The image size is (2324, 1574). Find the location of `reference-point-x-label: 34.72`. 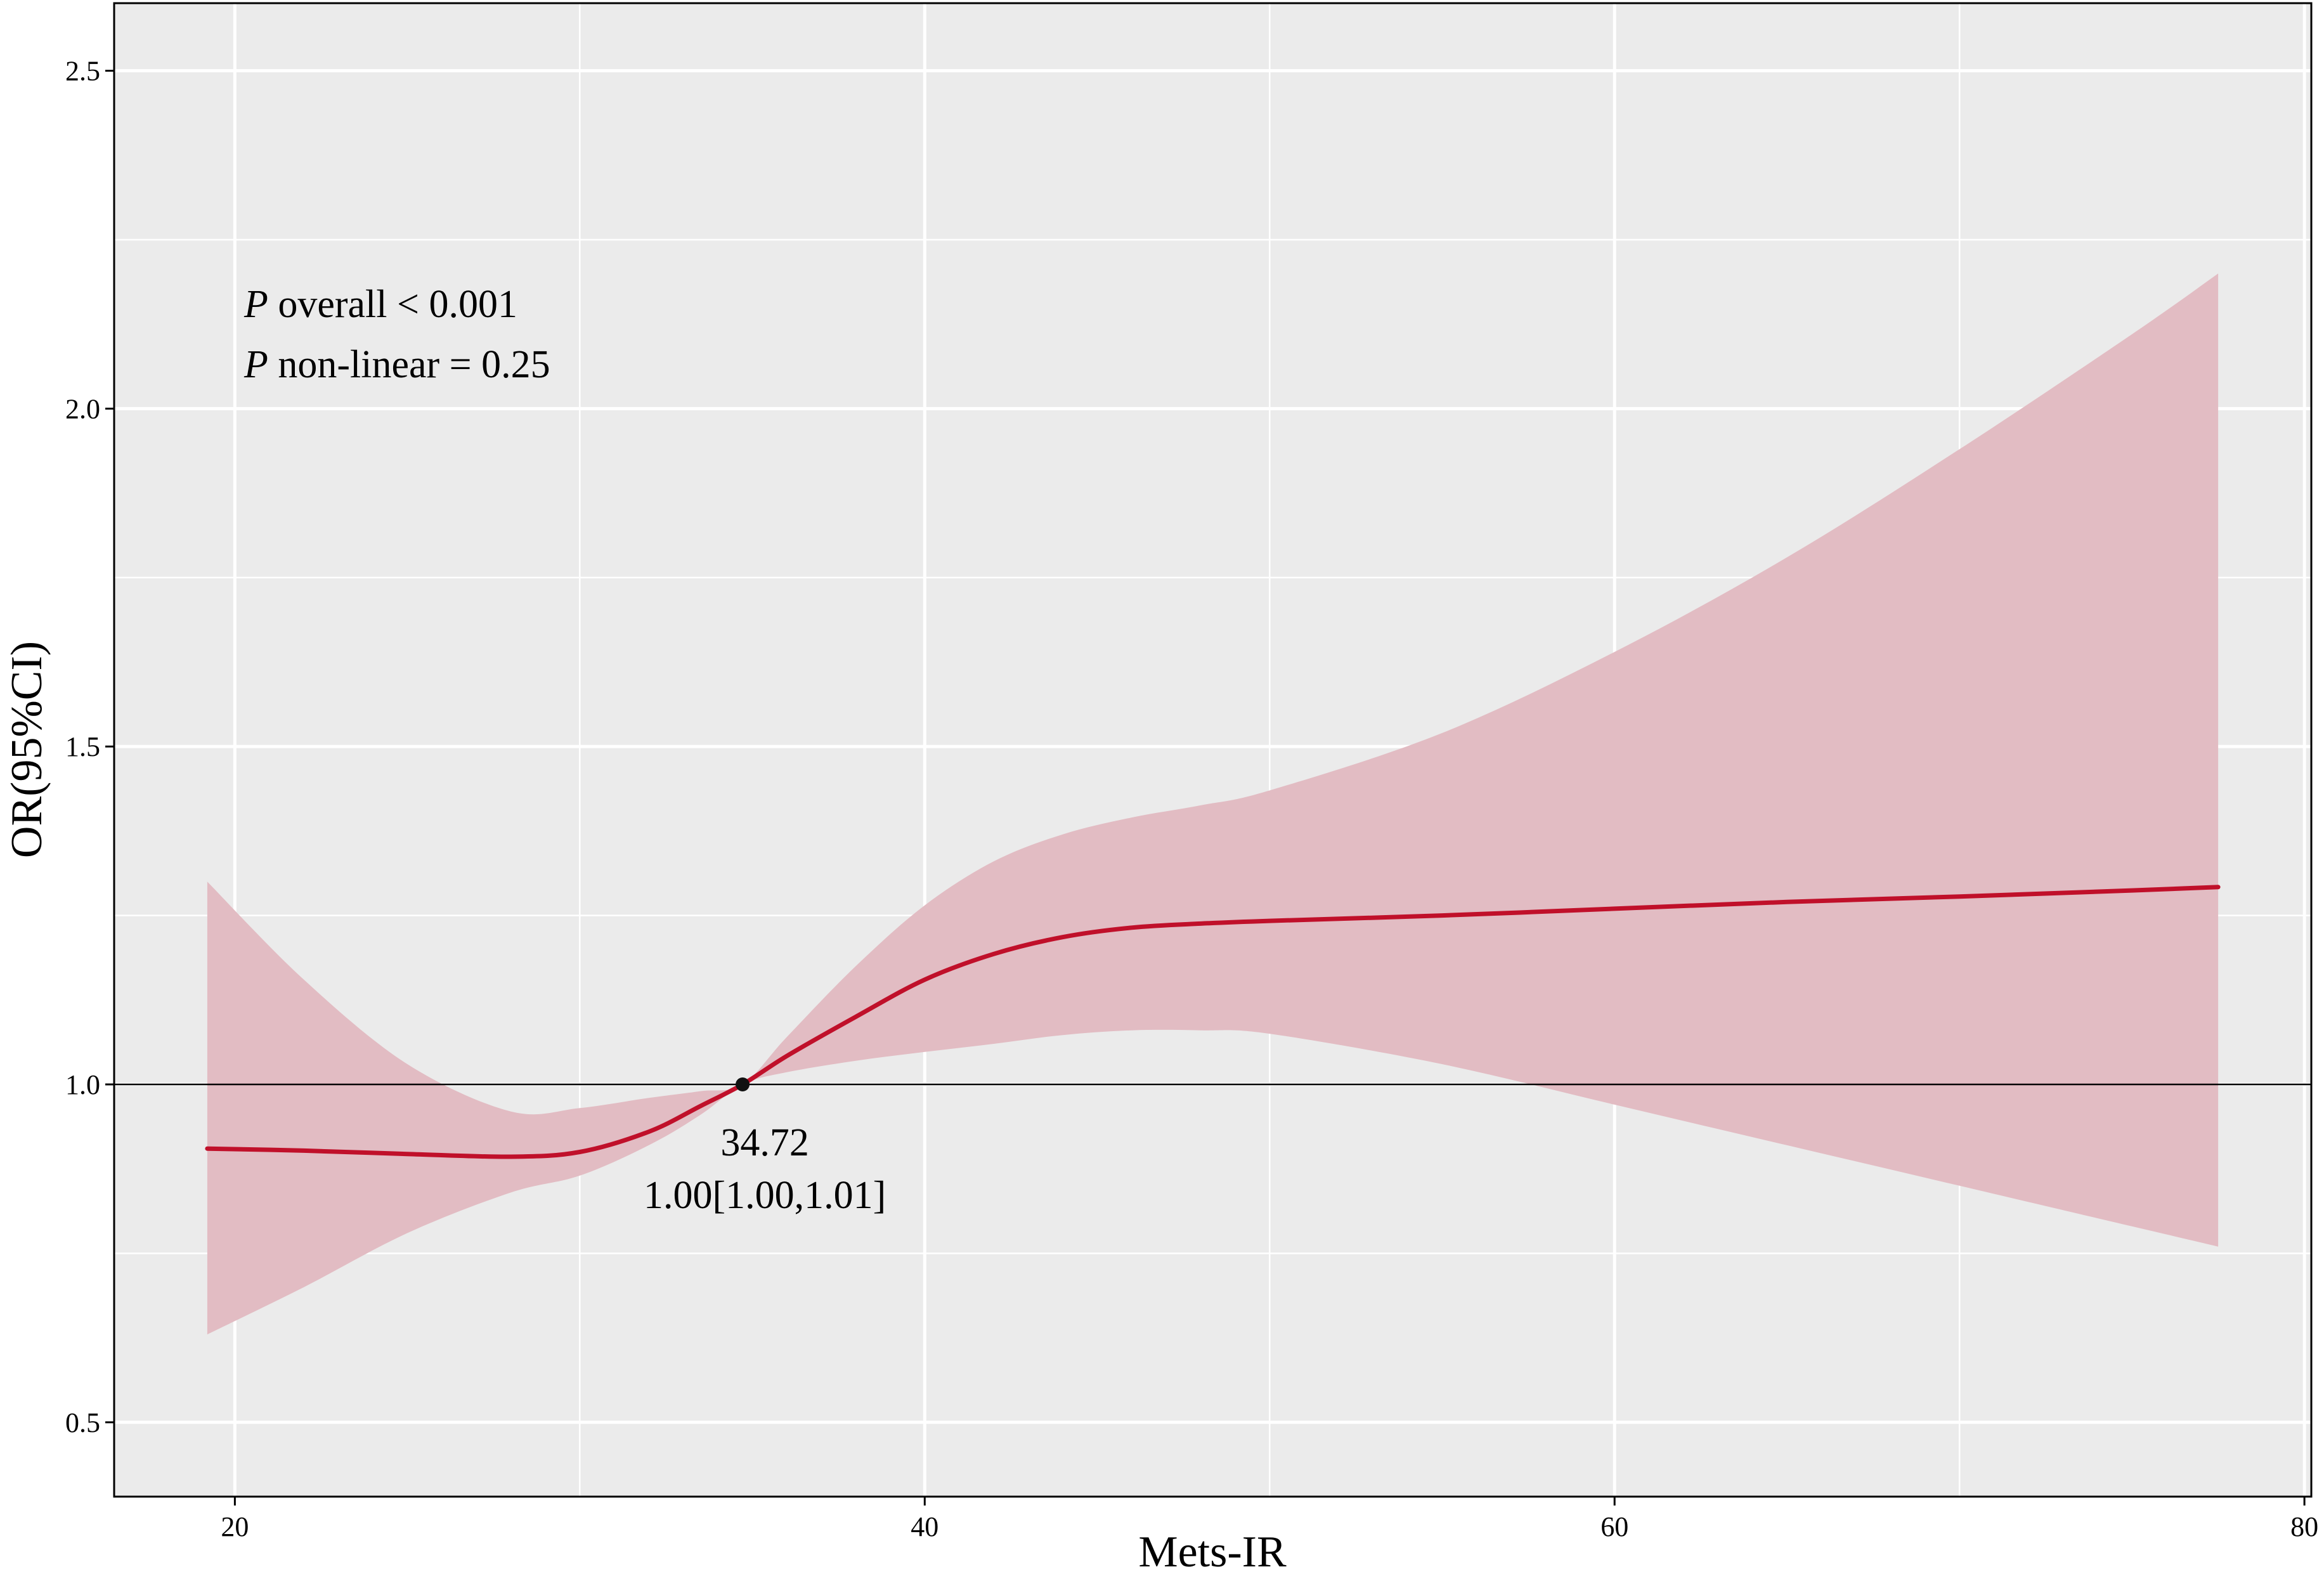

reference-point-x-label: 34.72 is located at coordinates (764, 1142).